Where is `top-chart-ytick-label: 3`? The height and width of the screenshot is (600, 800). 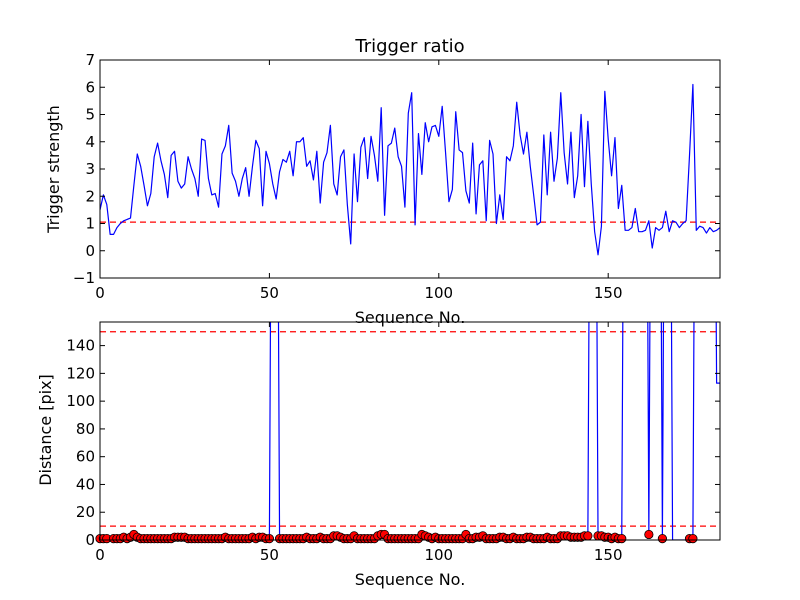 top-chart-ytick-label: 3 is located at coordinates (90, 169).